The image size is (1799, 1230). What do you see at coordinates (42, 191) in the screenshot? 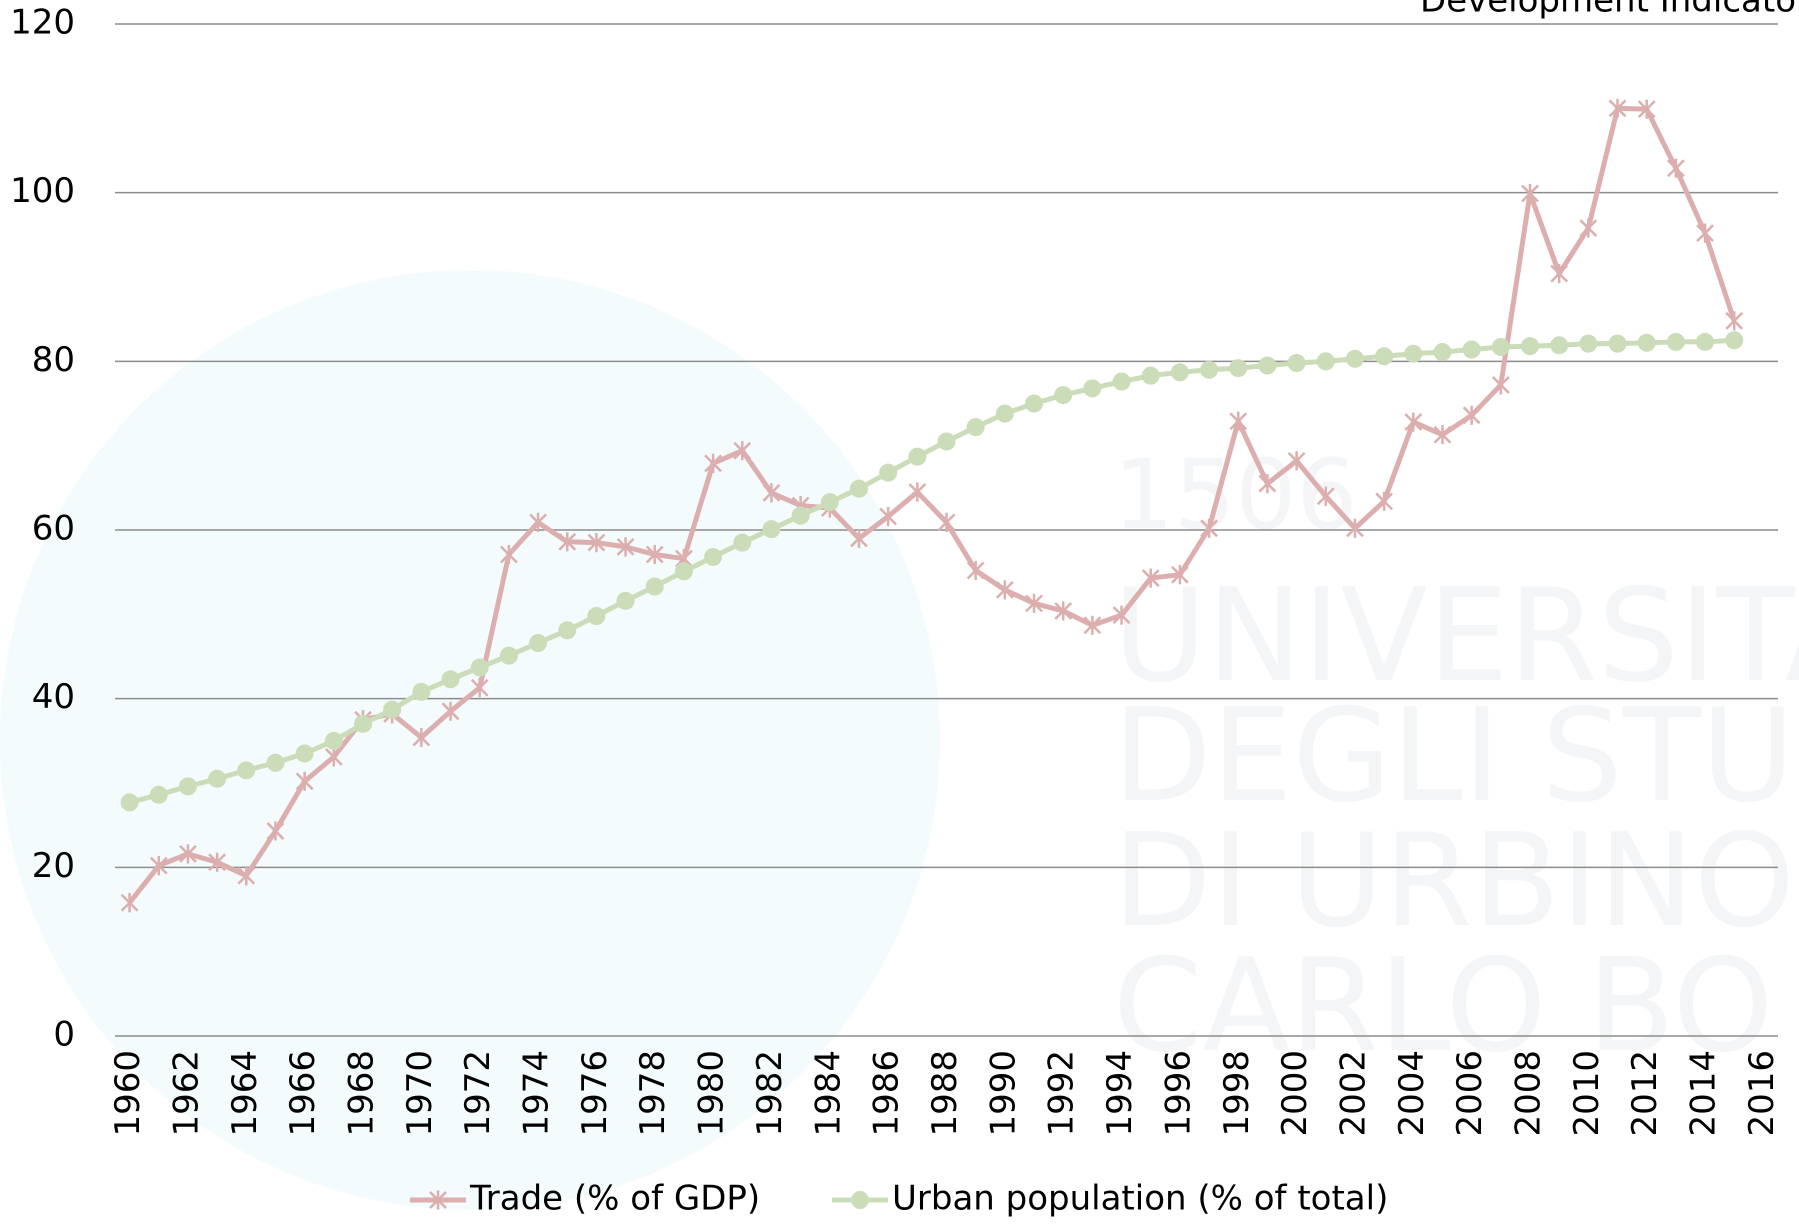
I see `y-tick-label: 100` at bounding box center [42, 191].